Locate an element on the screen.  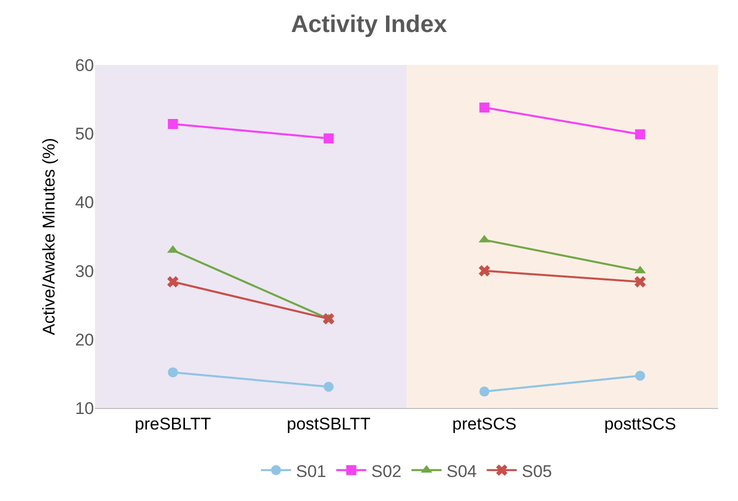
x-tick-label: preSBLTT is located at coordinates (172, 424).